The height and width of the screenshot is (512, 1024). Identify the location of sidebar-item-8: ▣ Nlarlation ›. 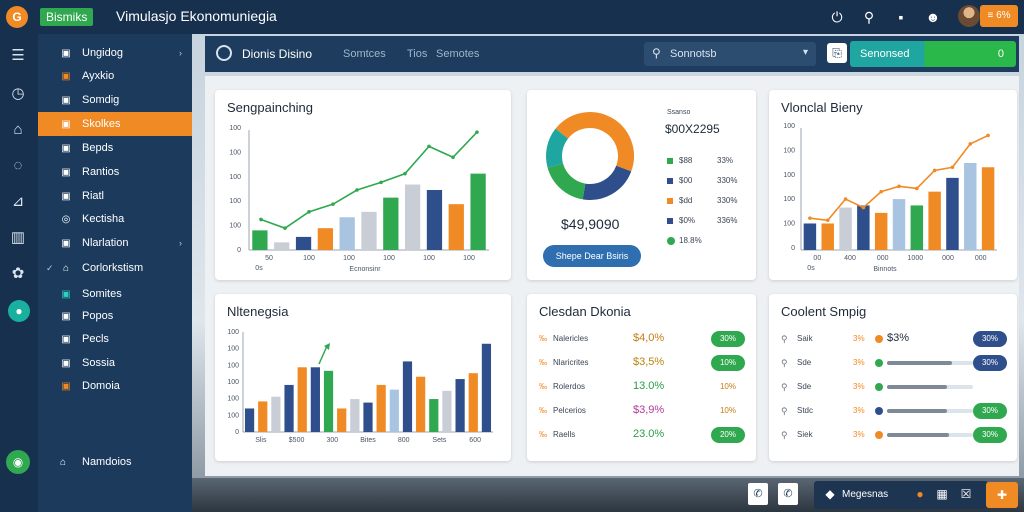
(115, 243).